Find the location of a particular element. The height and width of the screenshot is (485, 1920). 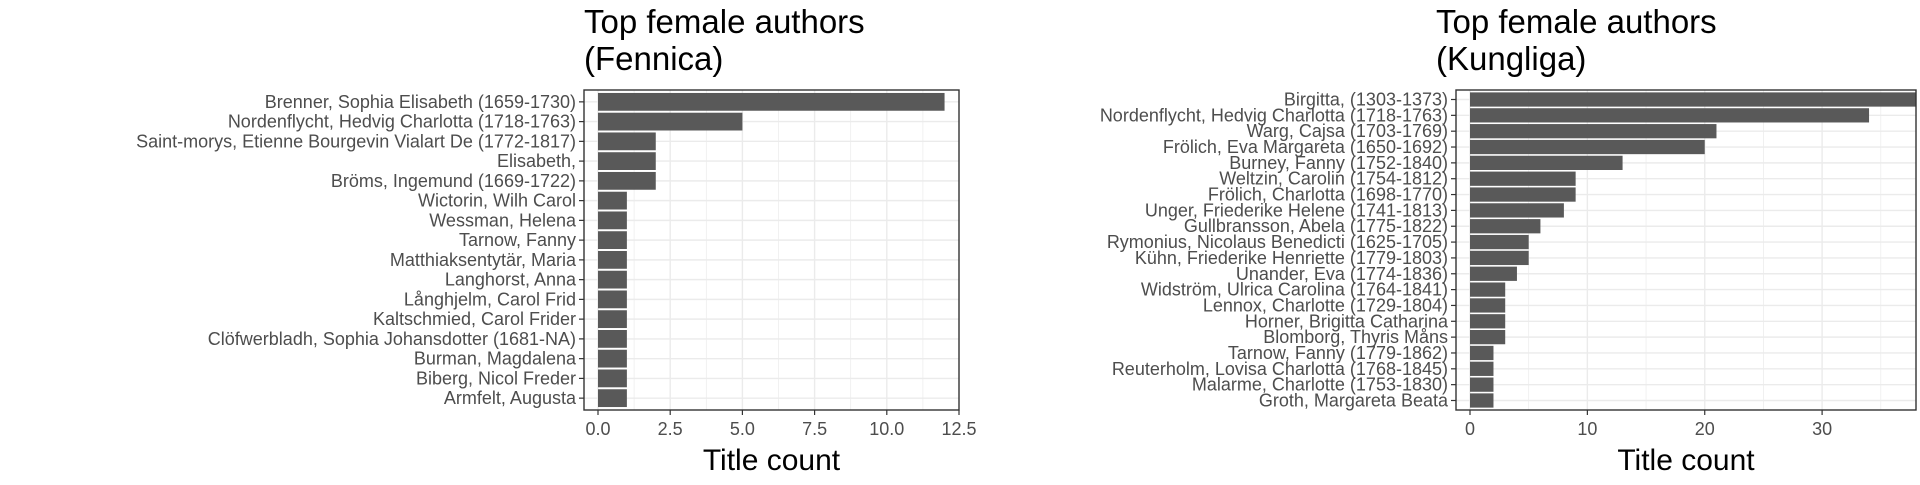

x-tick-label: 10.0 is located at coordinates (886, 429).